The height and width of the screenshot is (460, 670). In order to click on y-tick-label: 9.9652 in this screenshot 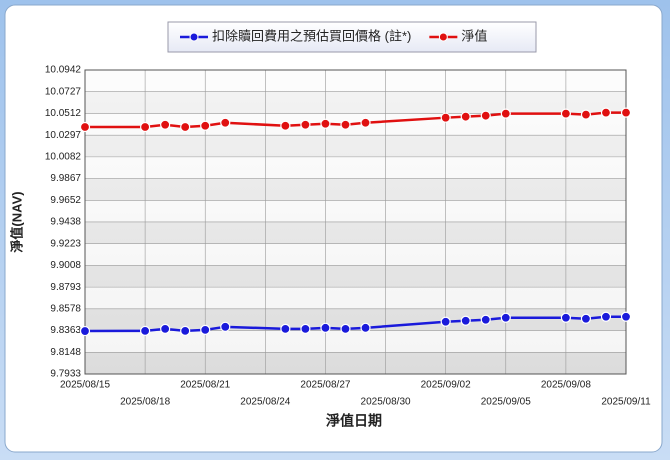, I will do `click(65, 200)`.